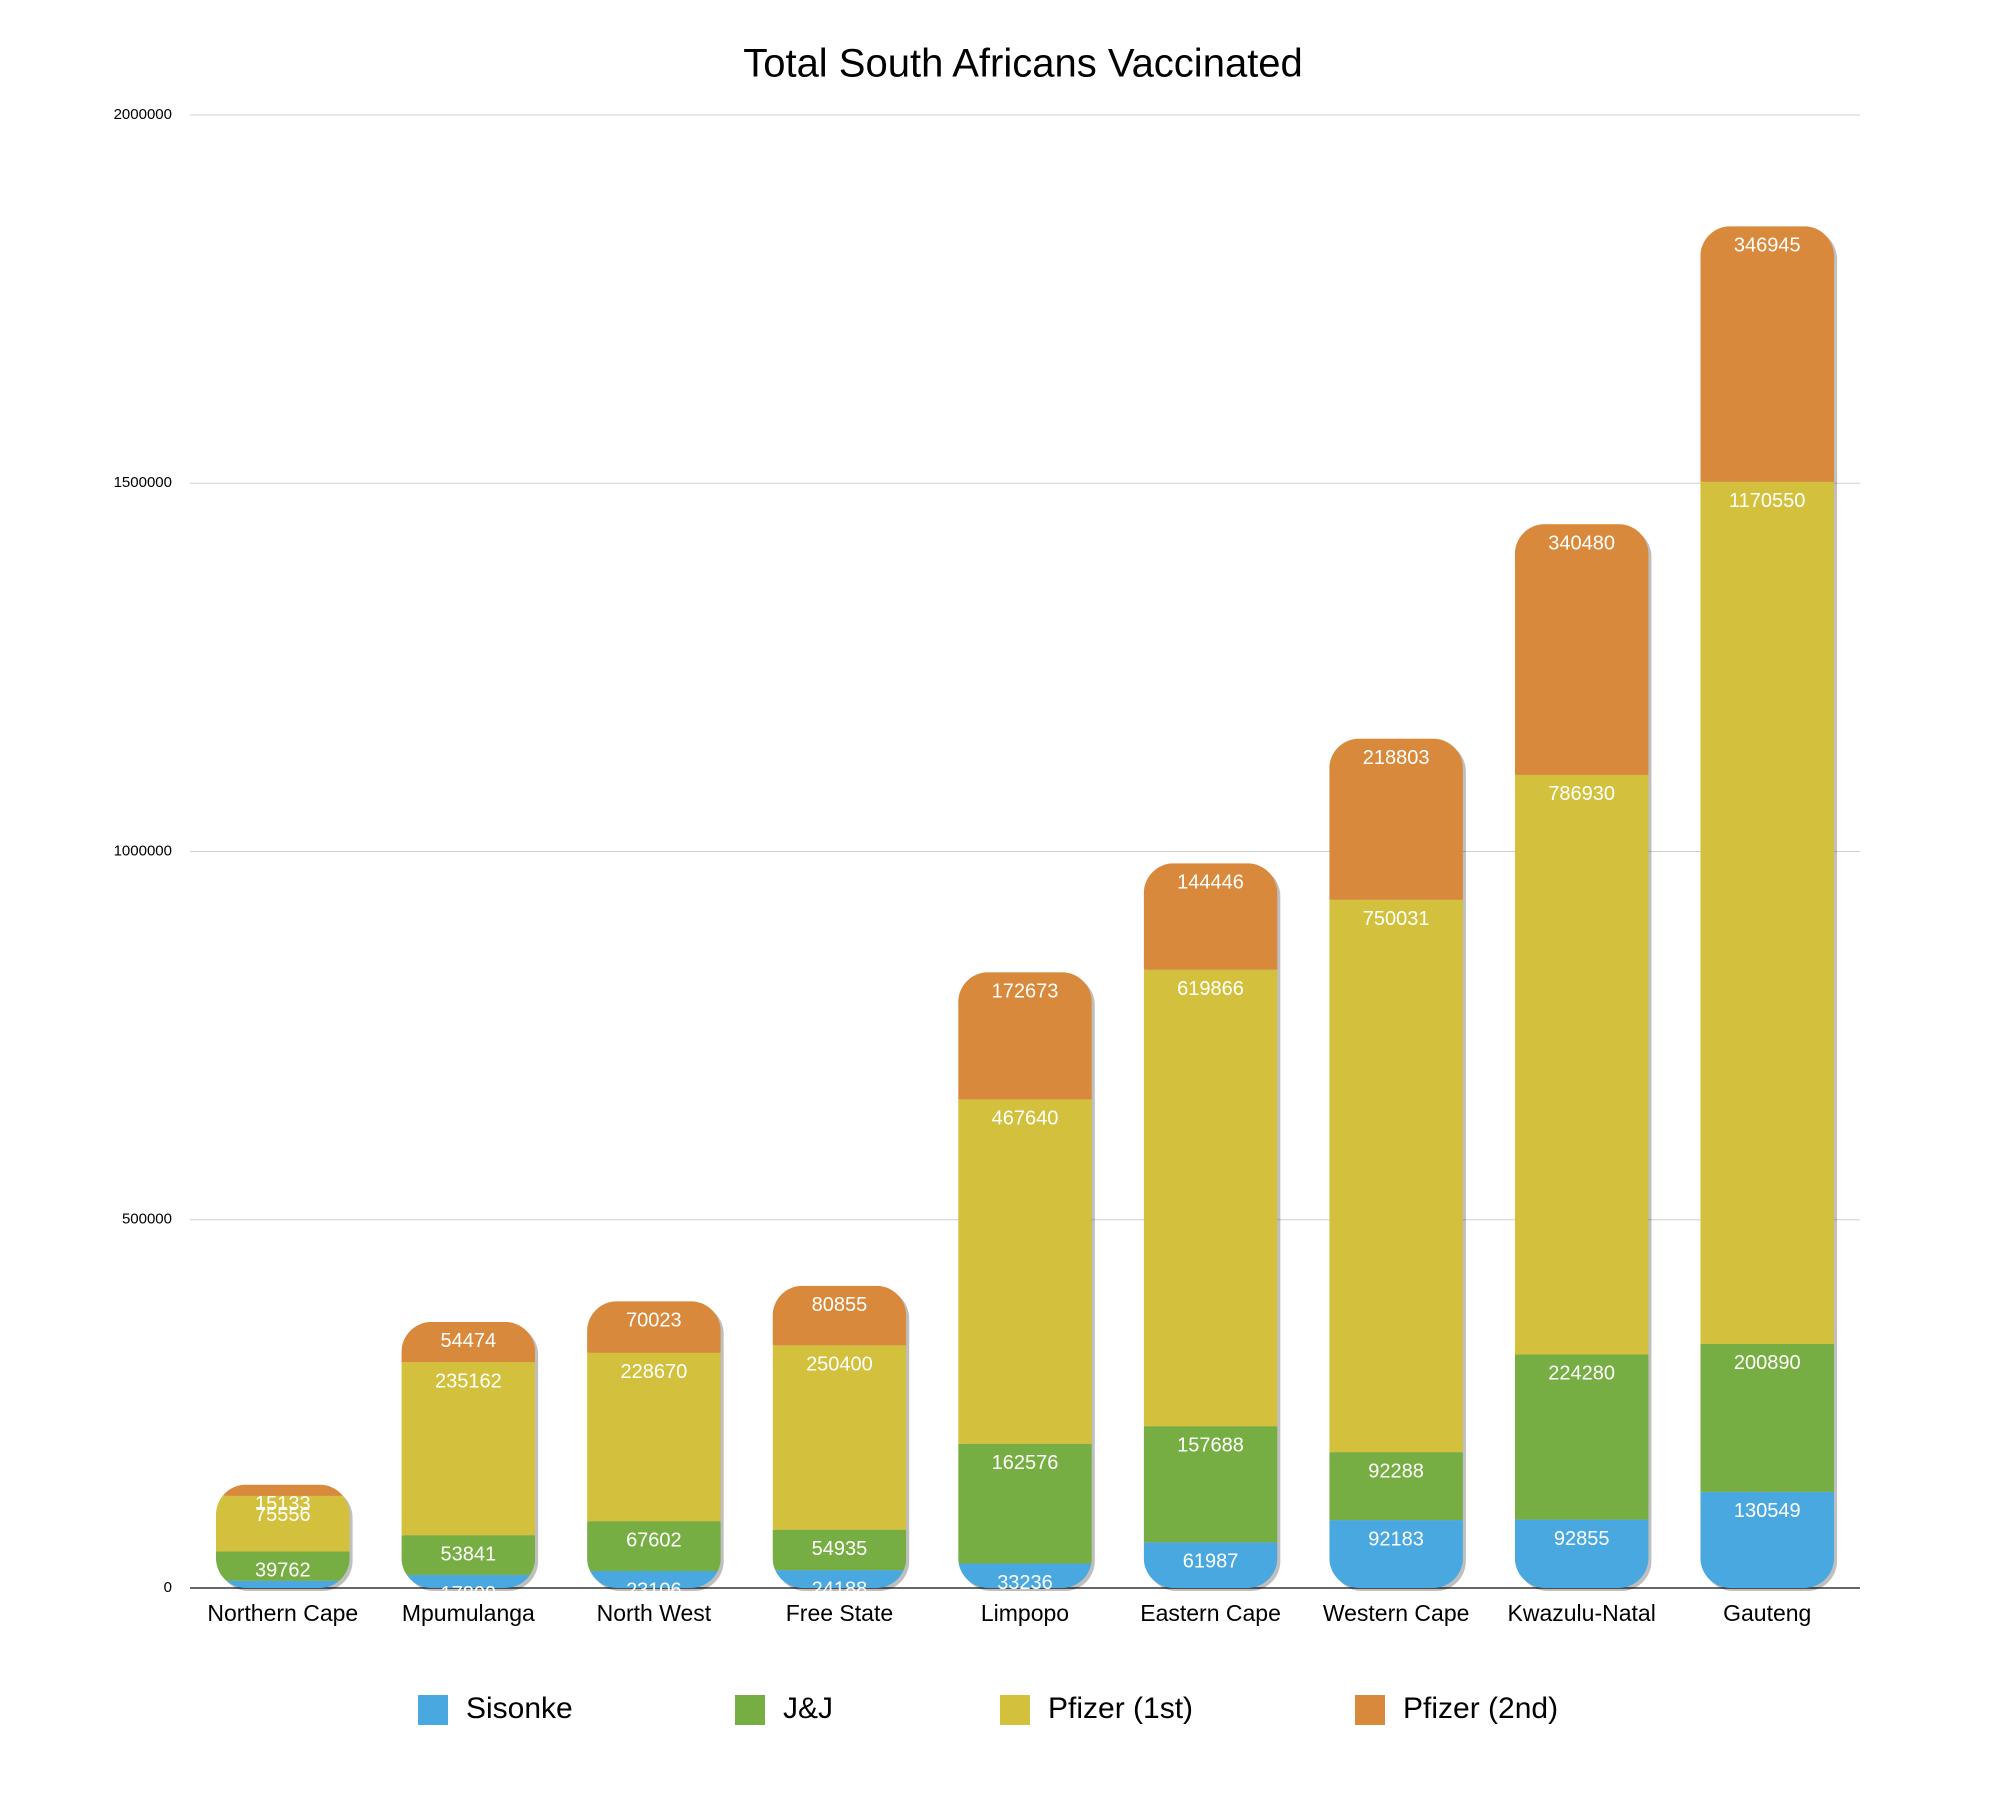 The image size is (2008, 1820). I want to click on value-label: 157688, so click(1210, 1445).